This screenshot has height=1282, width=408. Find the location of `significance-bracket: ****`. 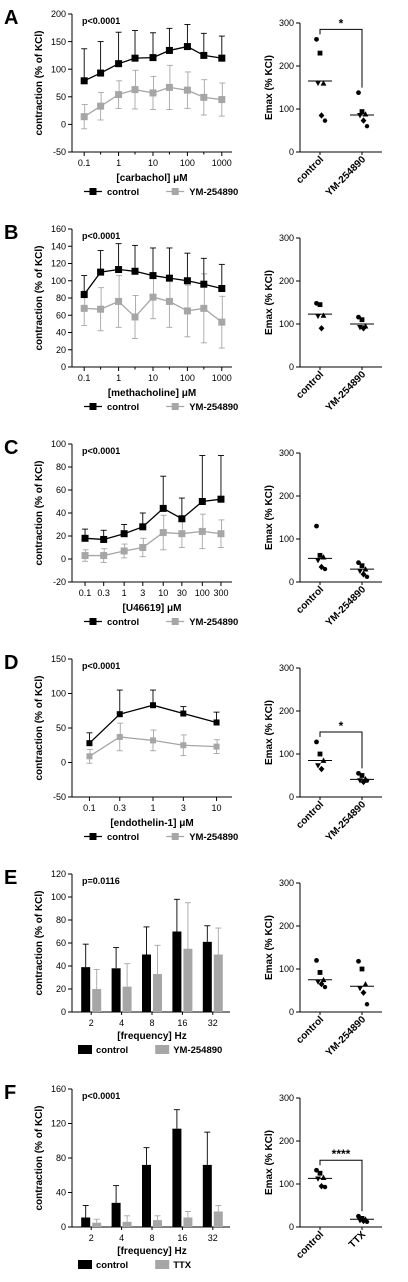

significance-bracket: **** is located at coordinates (341, 1179).